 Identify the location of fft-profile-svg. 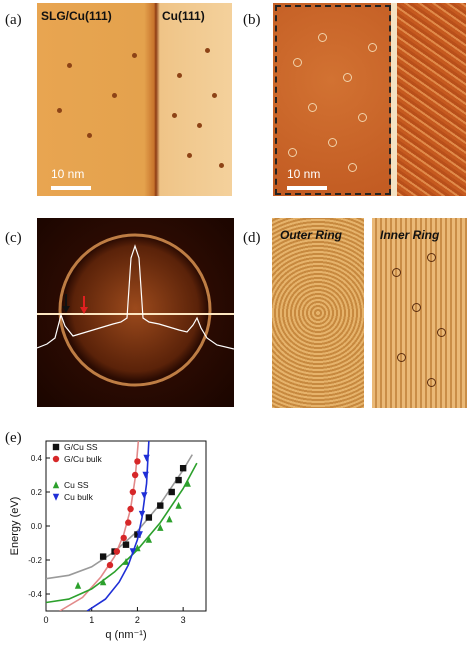
(135, 310).